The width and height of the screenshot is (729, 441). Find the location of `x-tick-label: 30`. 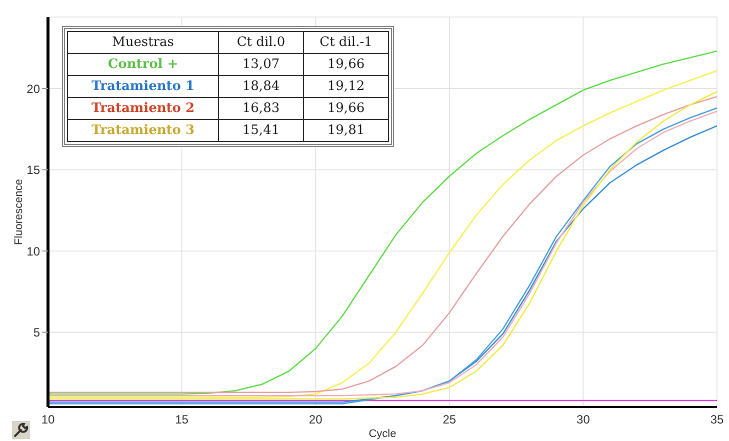

x-tick-label: 30 is located at coordinates (583, 419).